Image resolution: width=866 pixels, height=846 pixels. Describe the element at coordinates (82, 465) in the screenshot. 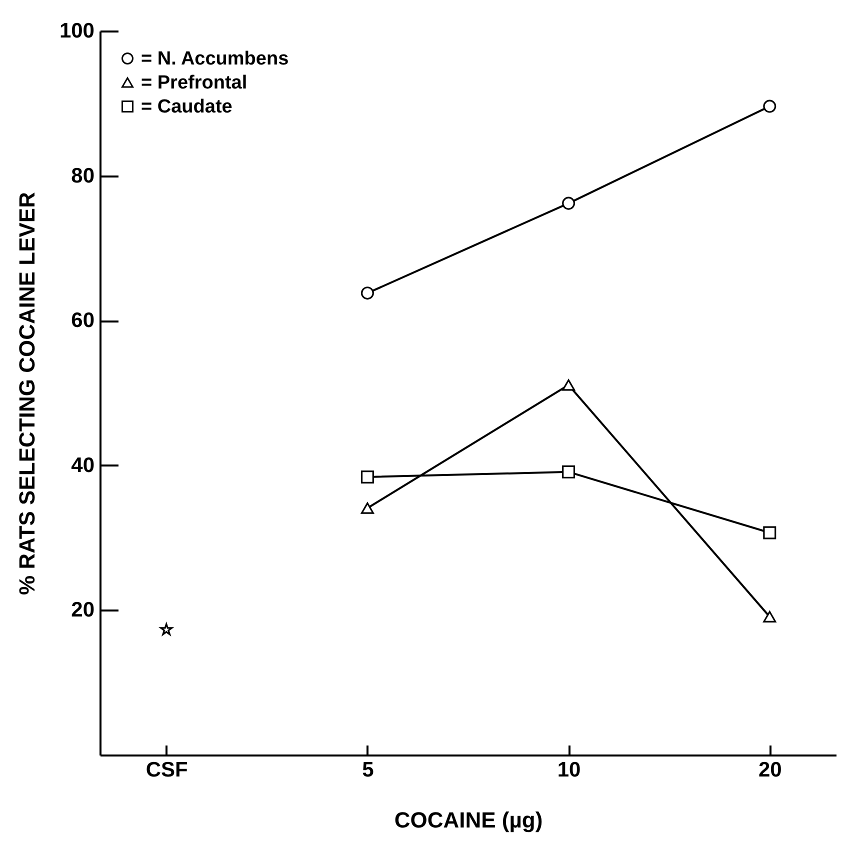

I see `y-tick-label: 40` at that location.